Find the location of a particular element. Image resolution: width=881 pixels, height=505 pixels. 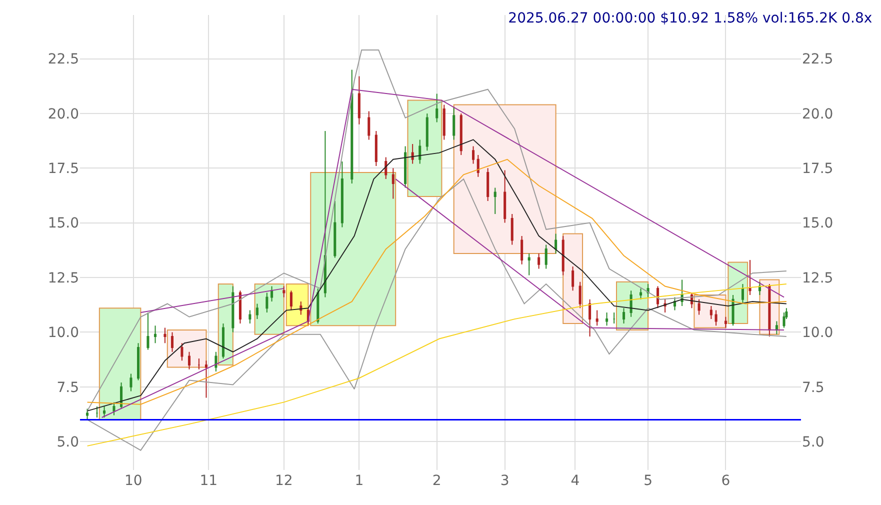

x-tick-label: 3 is located at coordinates (505, 481).